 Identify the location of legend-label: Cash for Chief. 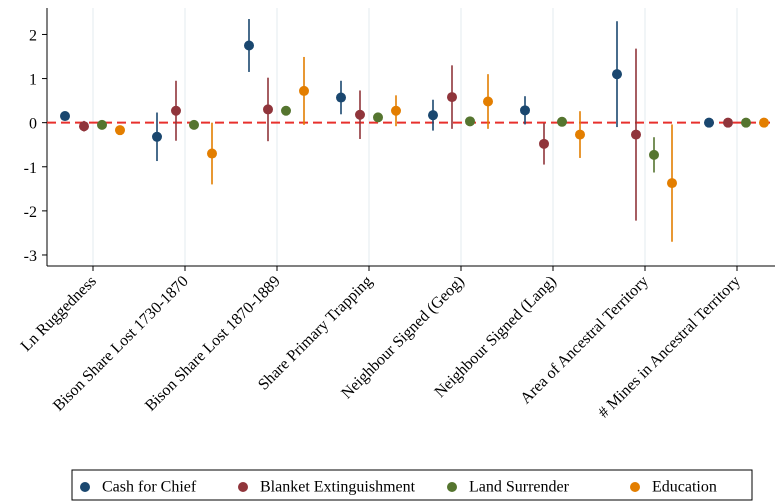
(149, 487).